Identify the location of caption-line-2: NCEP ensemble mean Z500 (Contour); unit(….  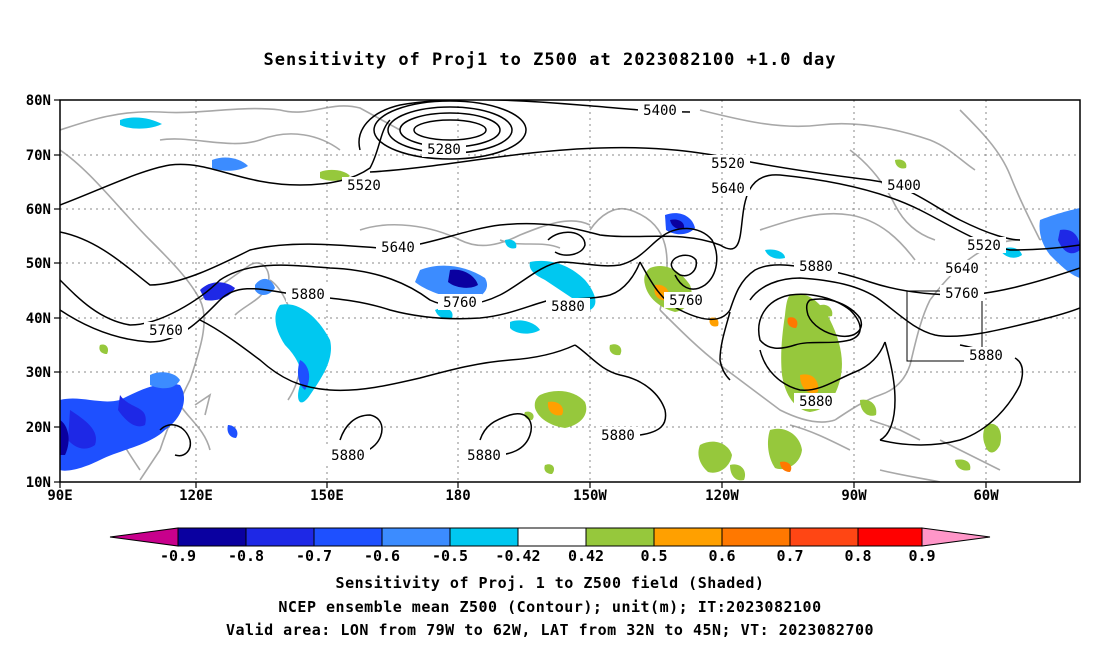
(550, 607).